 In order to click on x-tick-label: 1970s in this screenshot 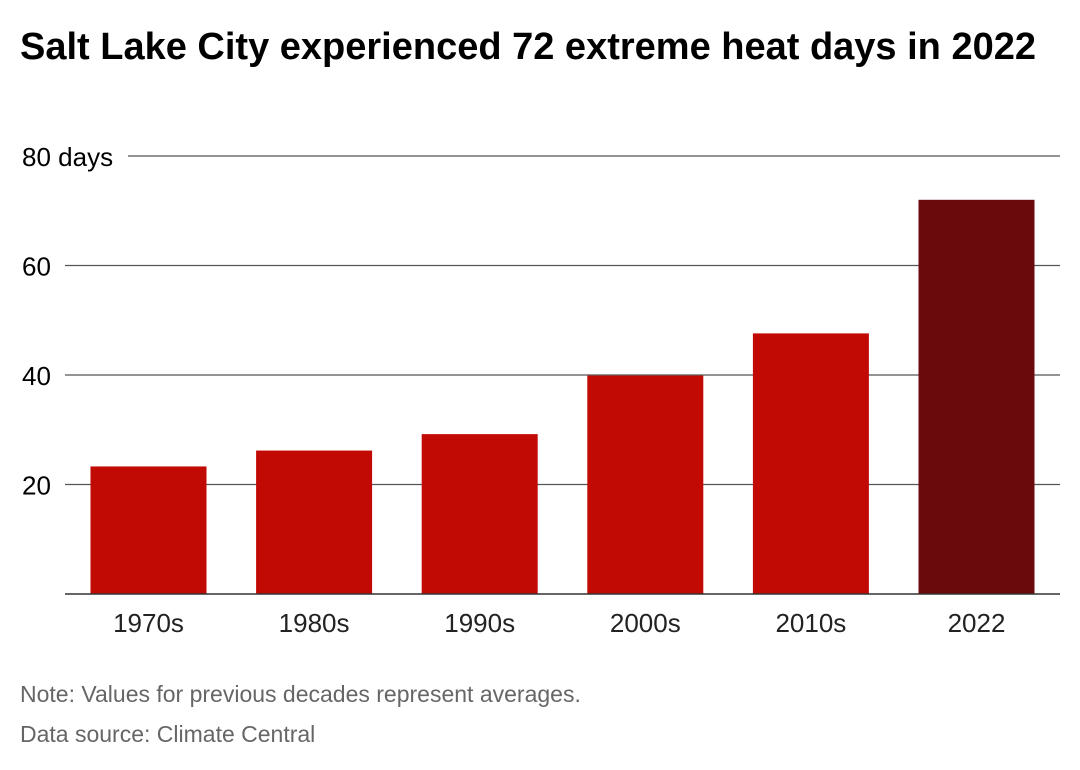, I will do `click(148, 623)`.